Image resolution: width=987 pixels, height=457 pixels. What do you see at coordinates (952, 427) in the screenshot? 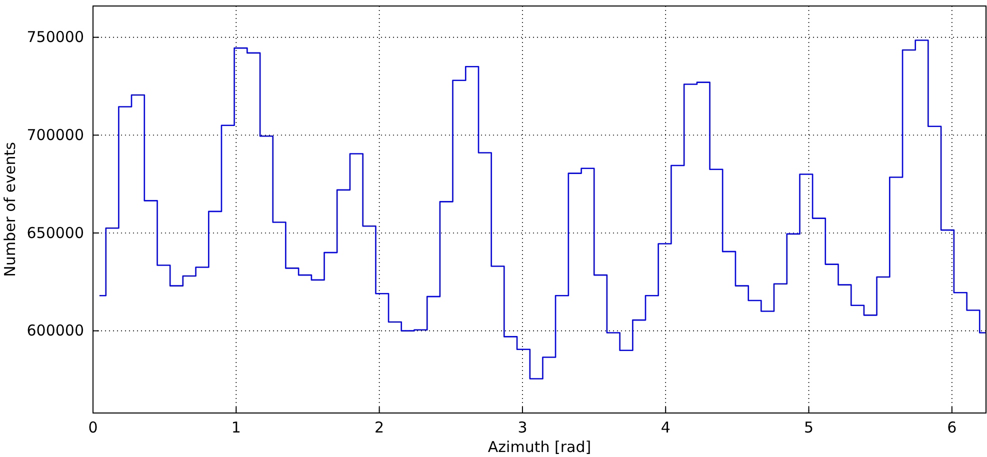
I see `x-tick-label: 6` at bounding box center [952, 427].